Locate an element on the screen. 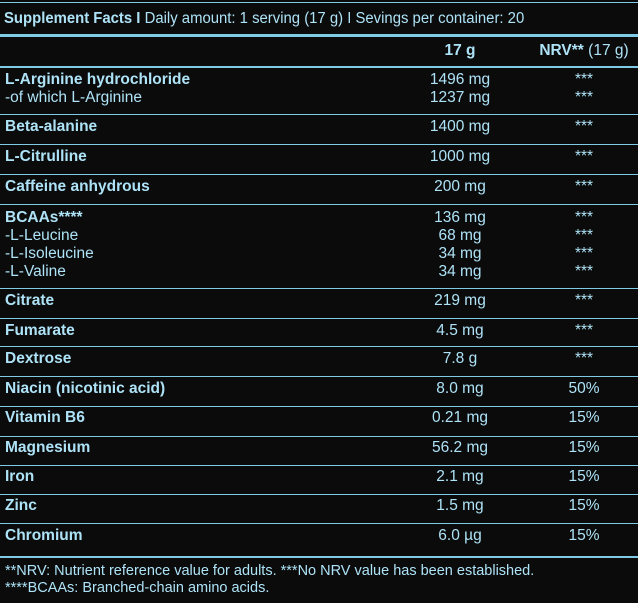  nutrient-name: Fumarate is located at coordinates (40, 330).